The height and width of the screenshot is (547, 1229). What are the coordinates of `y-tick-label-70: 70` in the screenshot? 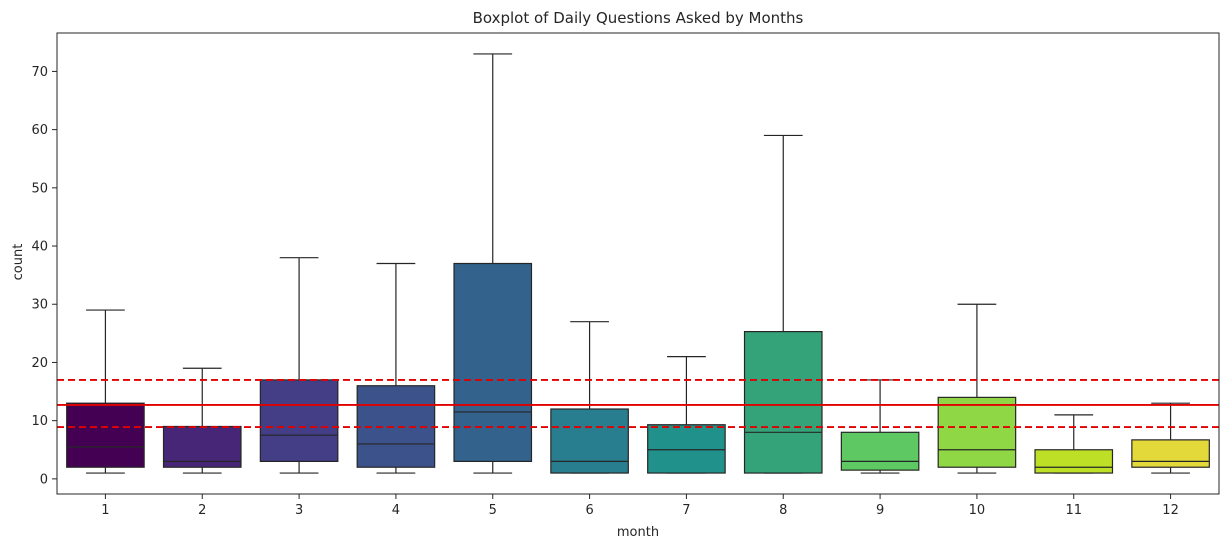 It's located at (39, 72).